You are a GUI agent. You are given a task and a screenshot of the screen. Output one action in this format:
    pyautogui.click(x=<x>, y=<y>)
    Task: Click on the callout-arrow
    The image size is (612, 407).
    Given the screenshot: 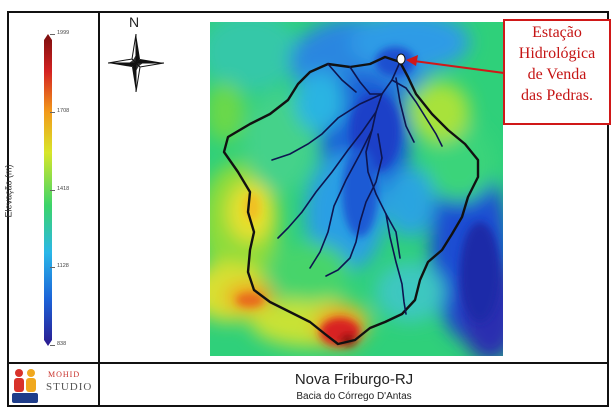 What is the action you would take?
    pyautogui.click(x=455, y=64)
    